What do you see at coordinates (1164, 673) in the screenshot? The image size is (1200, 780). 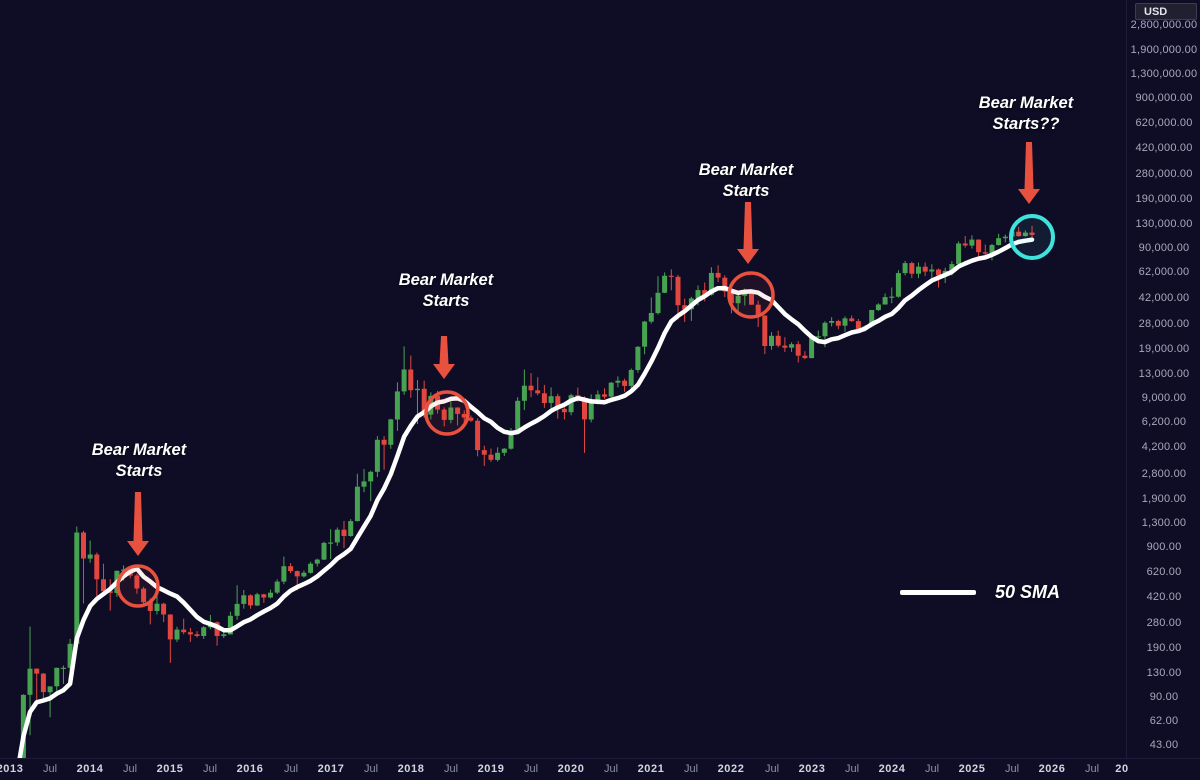 I see `price-tick-label: 130.00` at bounding box center [1164, 673].